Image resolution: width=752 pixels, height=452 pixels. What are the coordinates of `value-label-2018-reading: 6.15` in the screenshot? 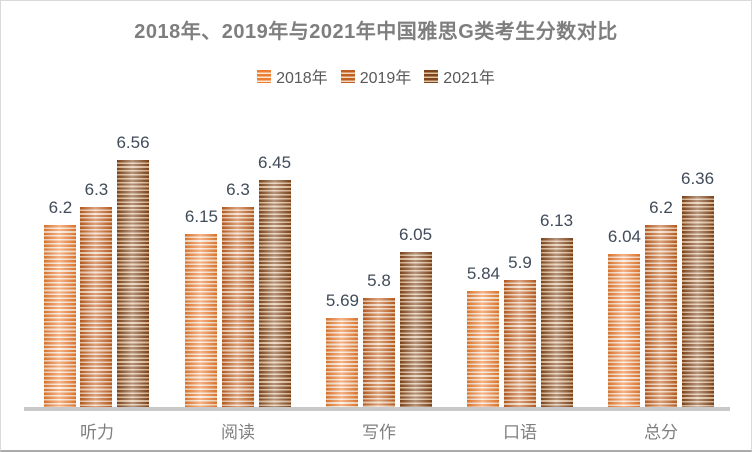 It's located at (201, 217).